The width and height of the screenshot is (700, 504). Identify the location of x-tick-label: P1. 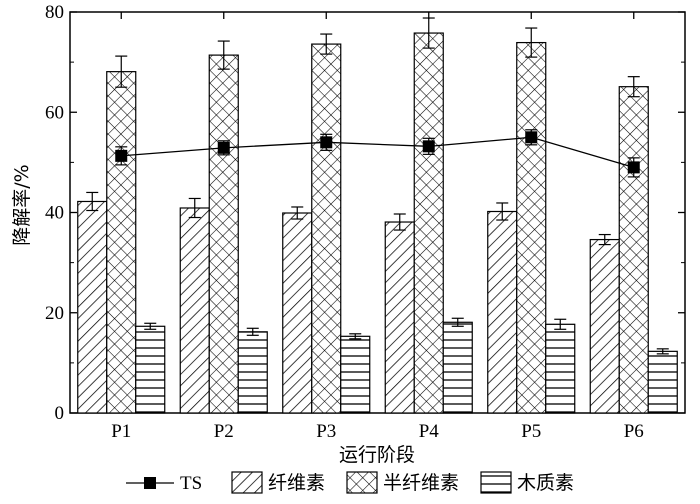
(121, 431).